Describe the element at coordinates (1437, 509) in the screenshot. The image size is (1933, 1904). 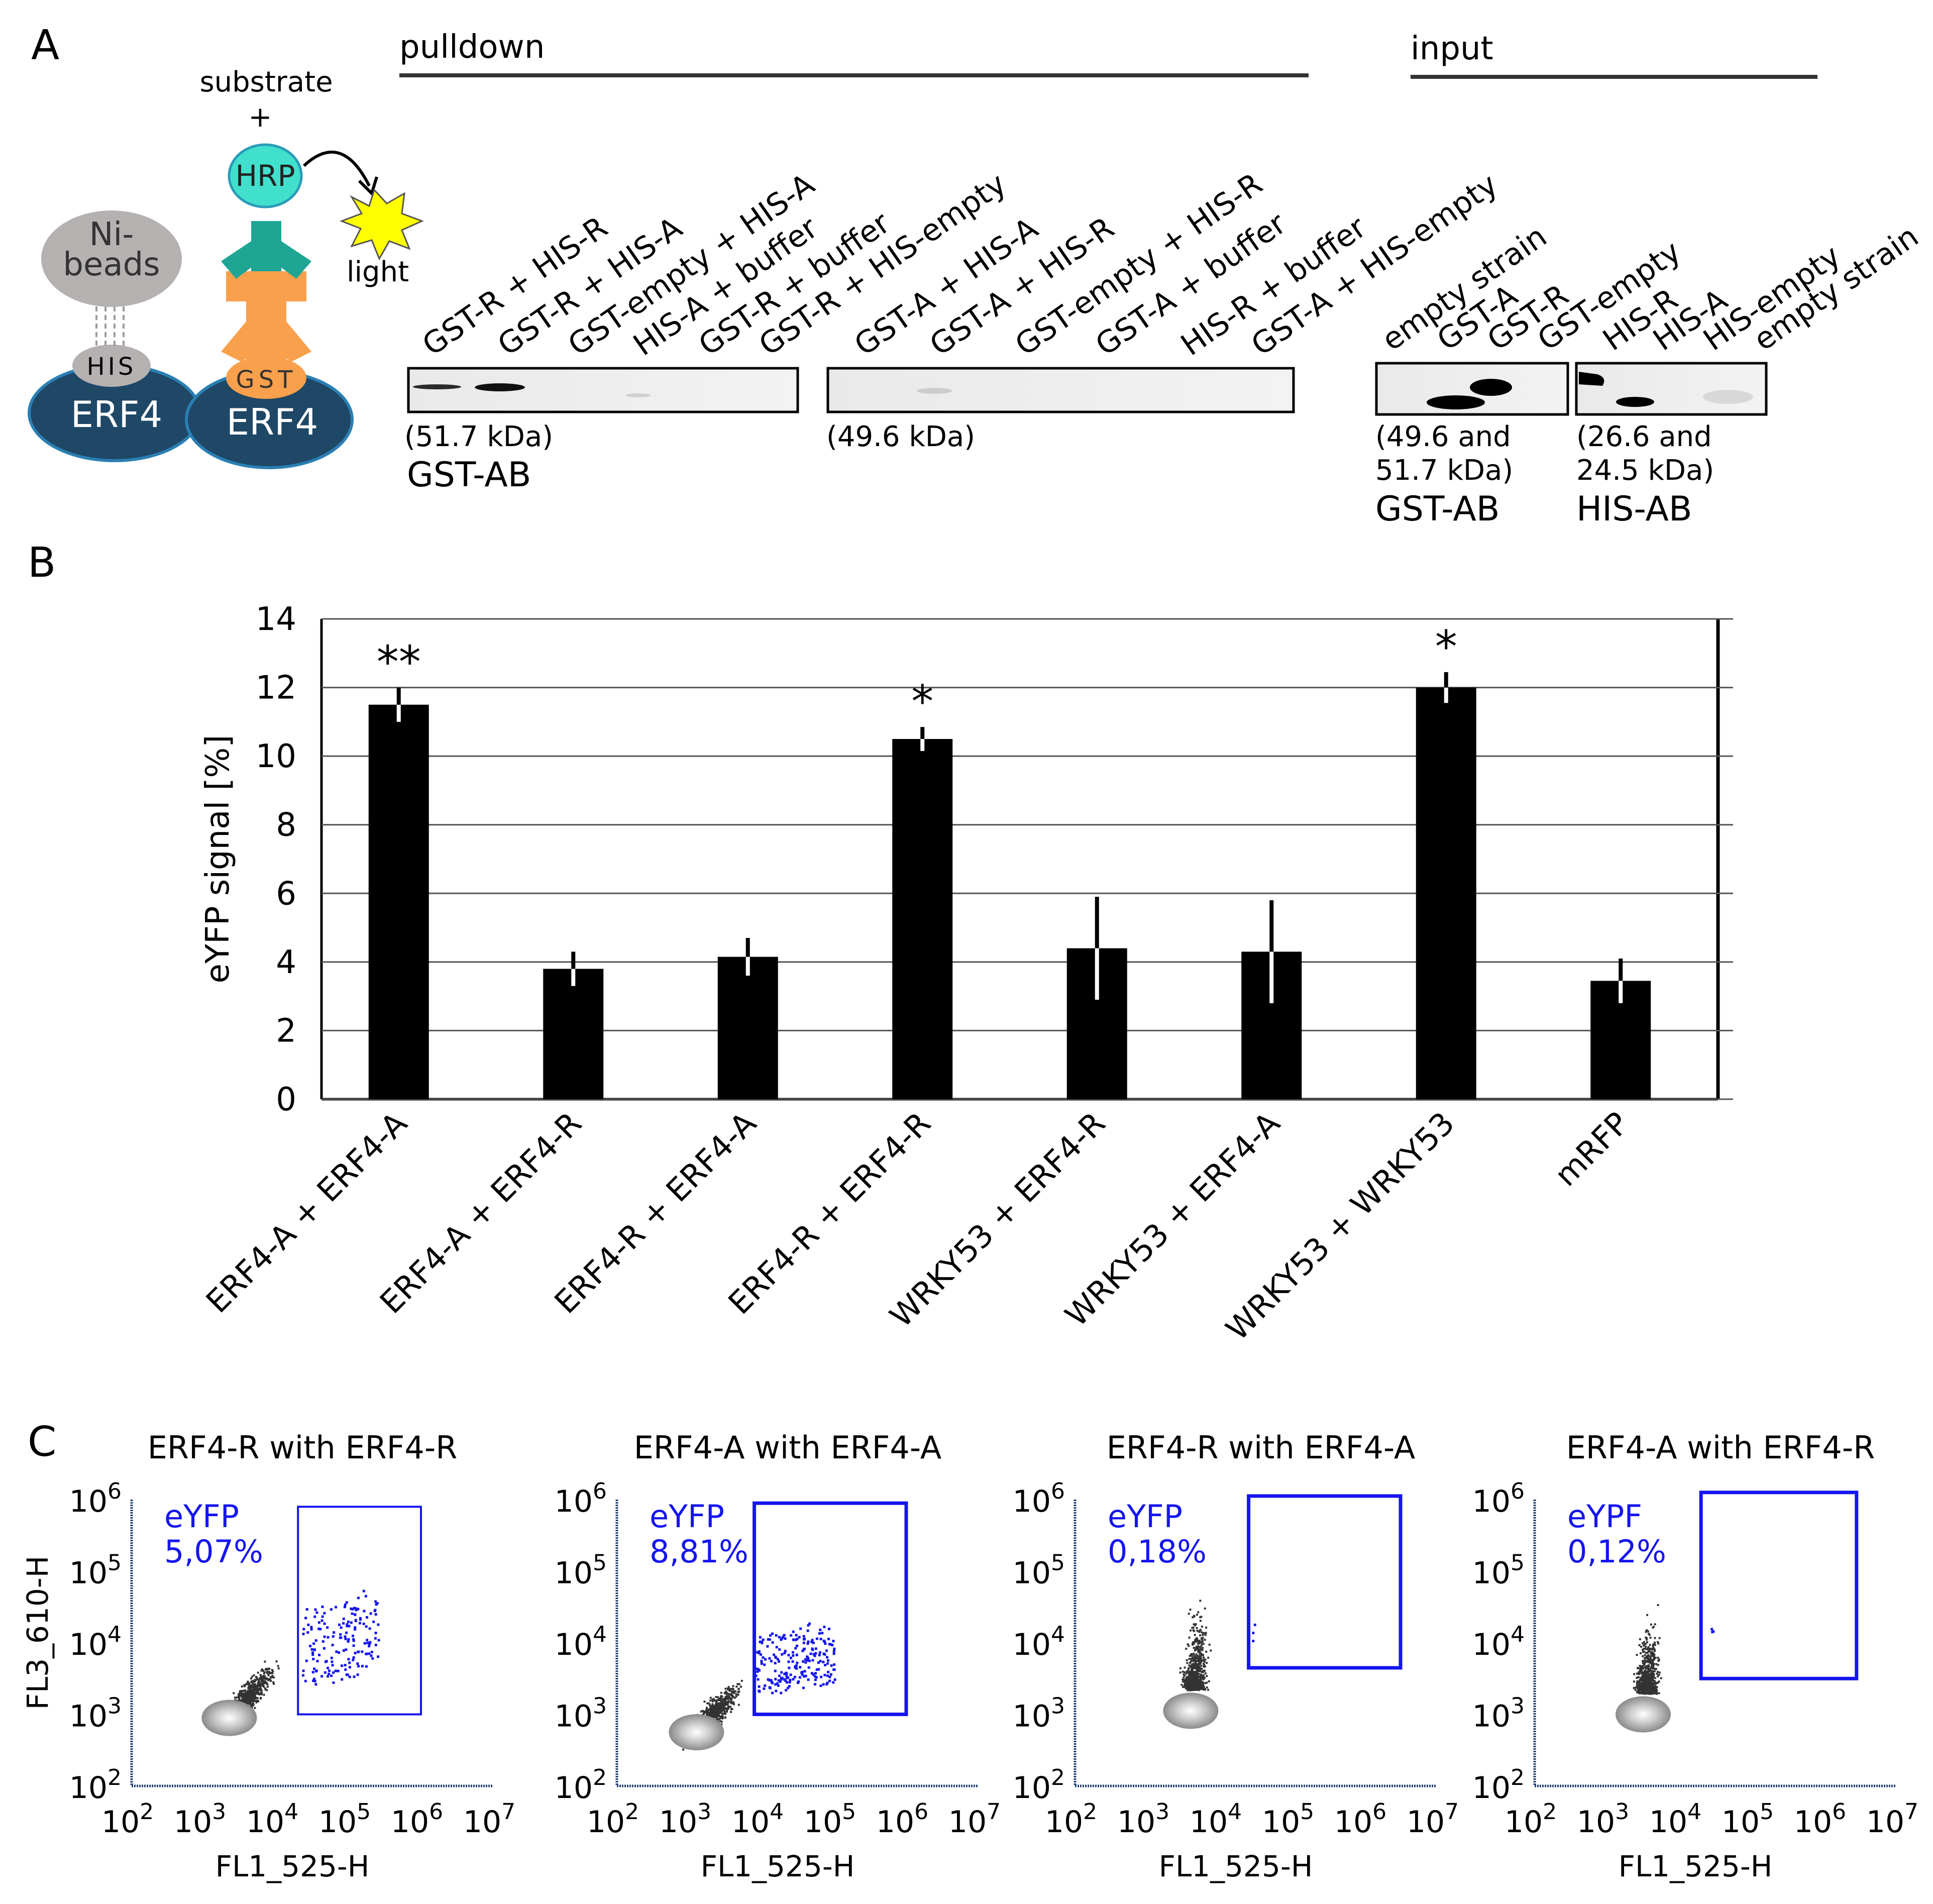
I see `blot3-antibody: GST-AB` at that location.